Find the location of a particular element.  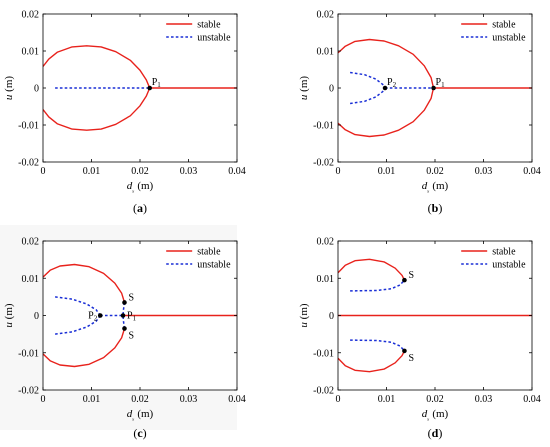

panel-caption: (a) is located at coordinates (140, 208).